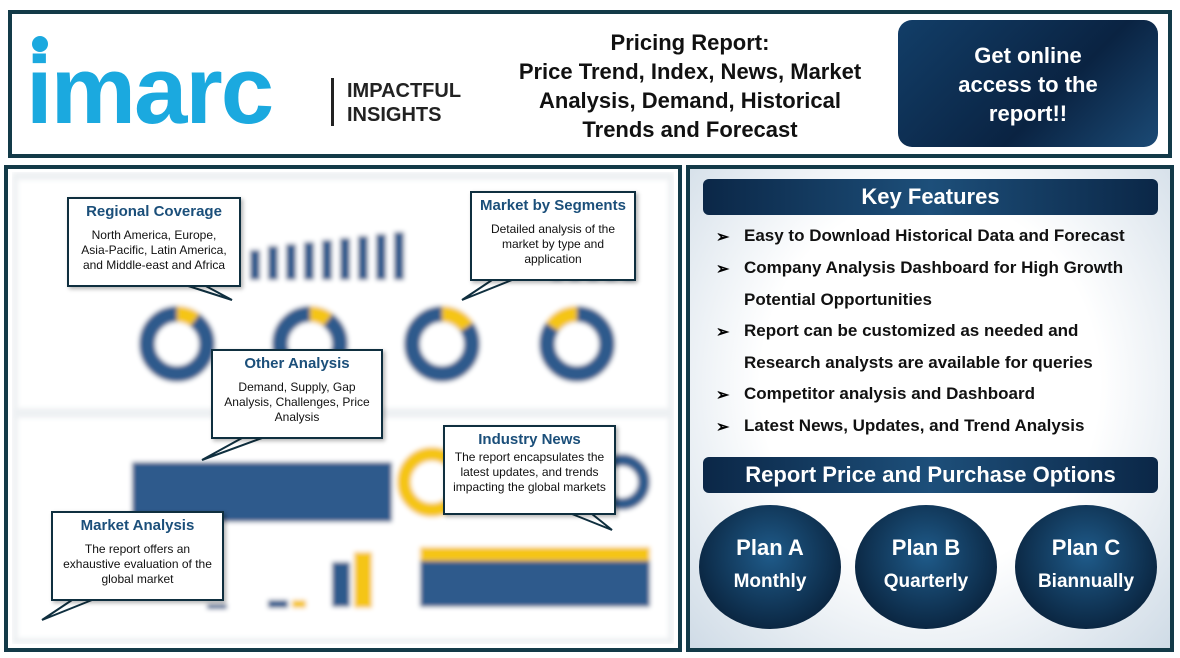  What do you see at coordinates (930, 475) in the screenshot?
I see `section-header: Report Price and Purchase Options` at bounding box center [930, 475].